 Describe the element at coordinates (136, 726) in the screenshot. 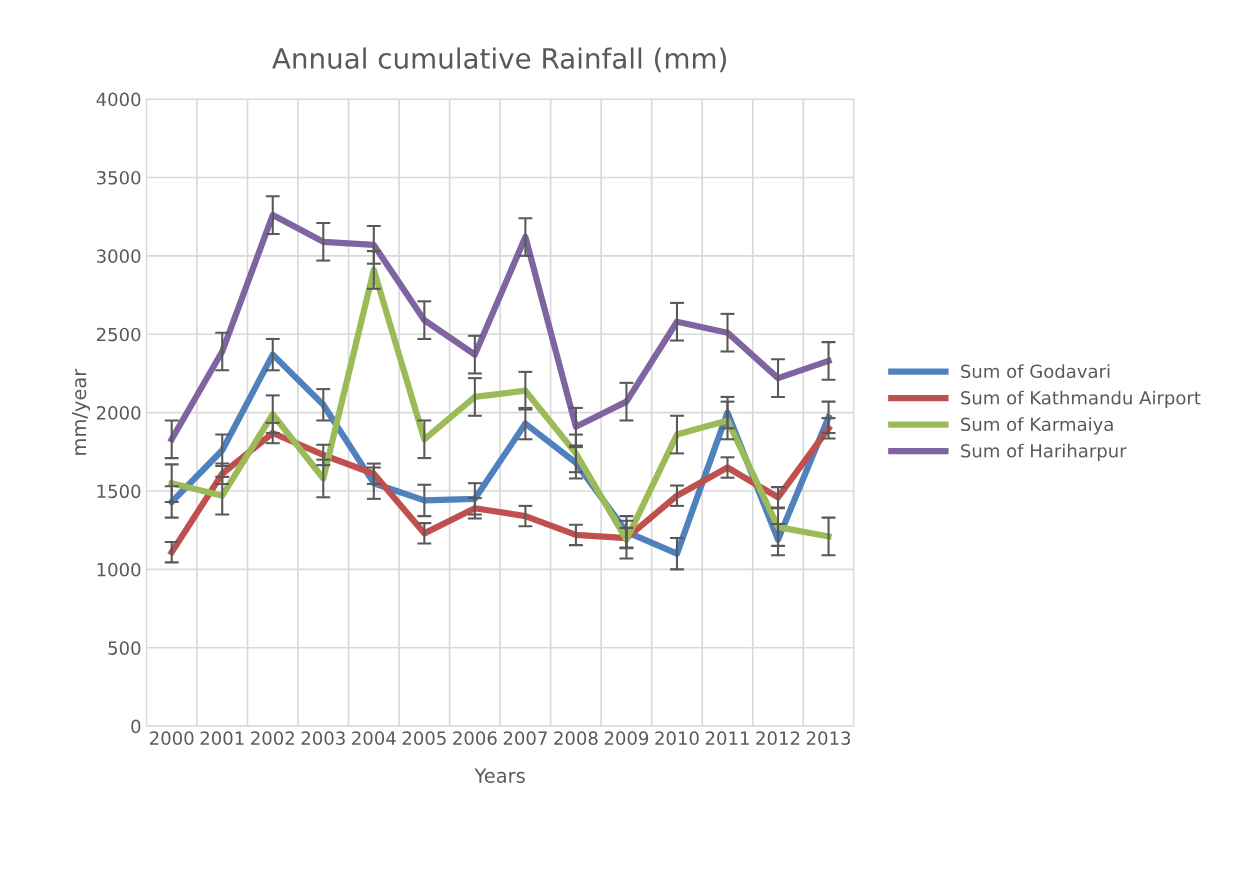

I see `y-tick-label: 0` at that location.